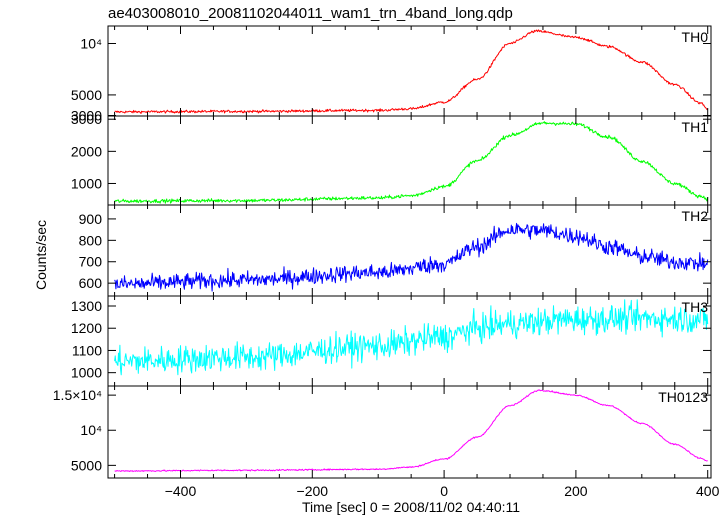 The width and height of the screenshot is (724, 521). Describe the element at coordinates (91, 283) in the screenshot. I see `y-tick-label: 600` at that location.